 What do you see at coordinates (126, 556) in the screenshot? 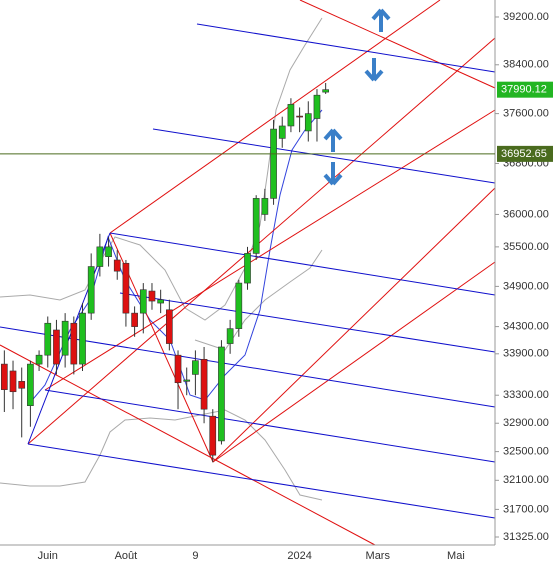
I see `x-tick-label: Août` at bounding box center [126, 556].